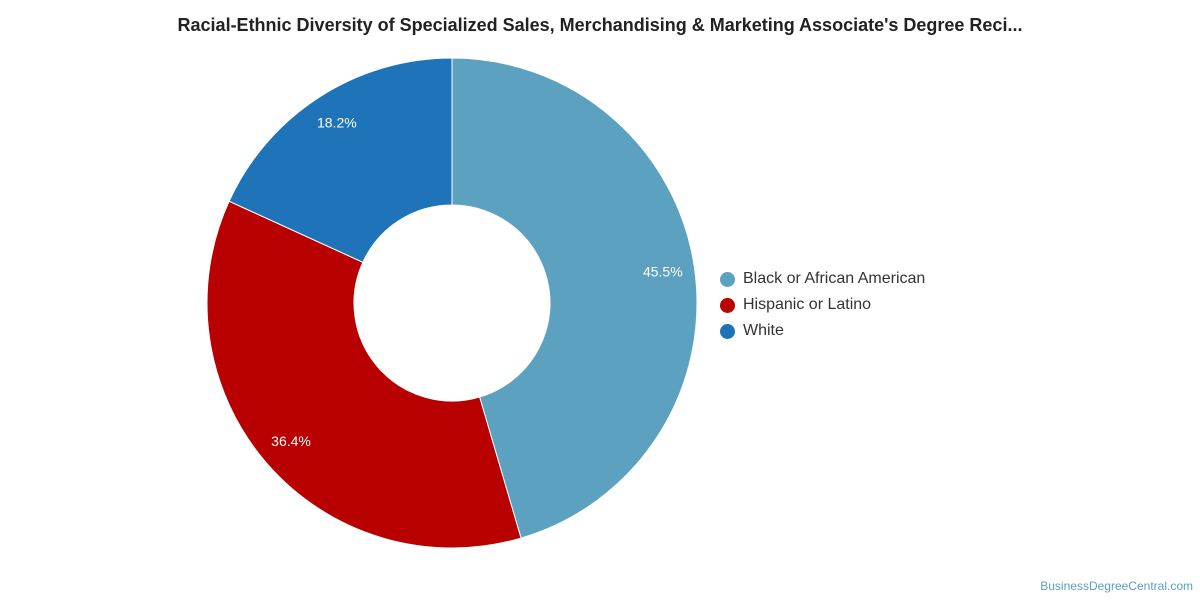  I want to click on slice-label-0: 45.5%, so click(663, 271).